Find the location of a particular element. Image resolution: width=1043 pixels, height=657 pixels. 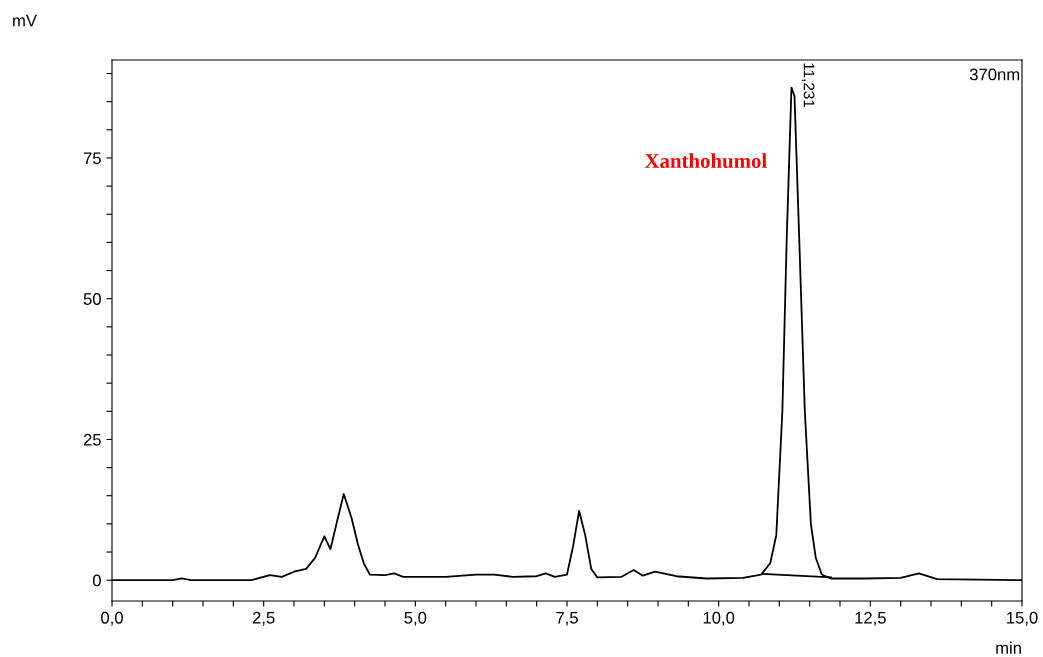

x-axis-title: min is located at coordinates (1008, 647).